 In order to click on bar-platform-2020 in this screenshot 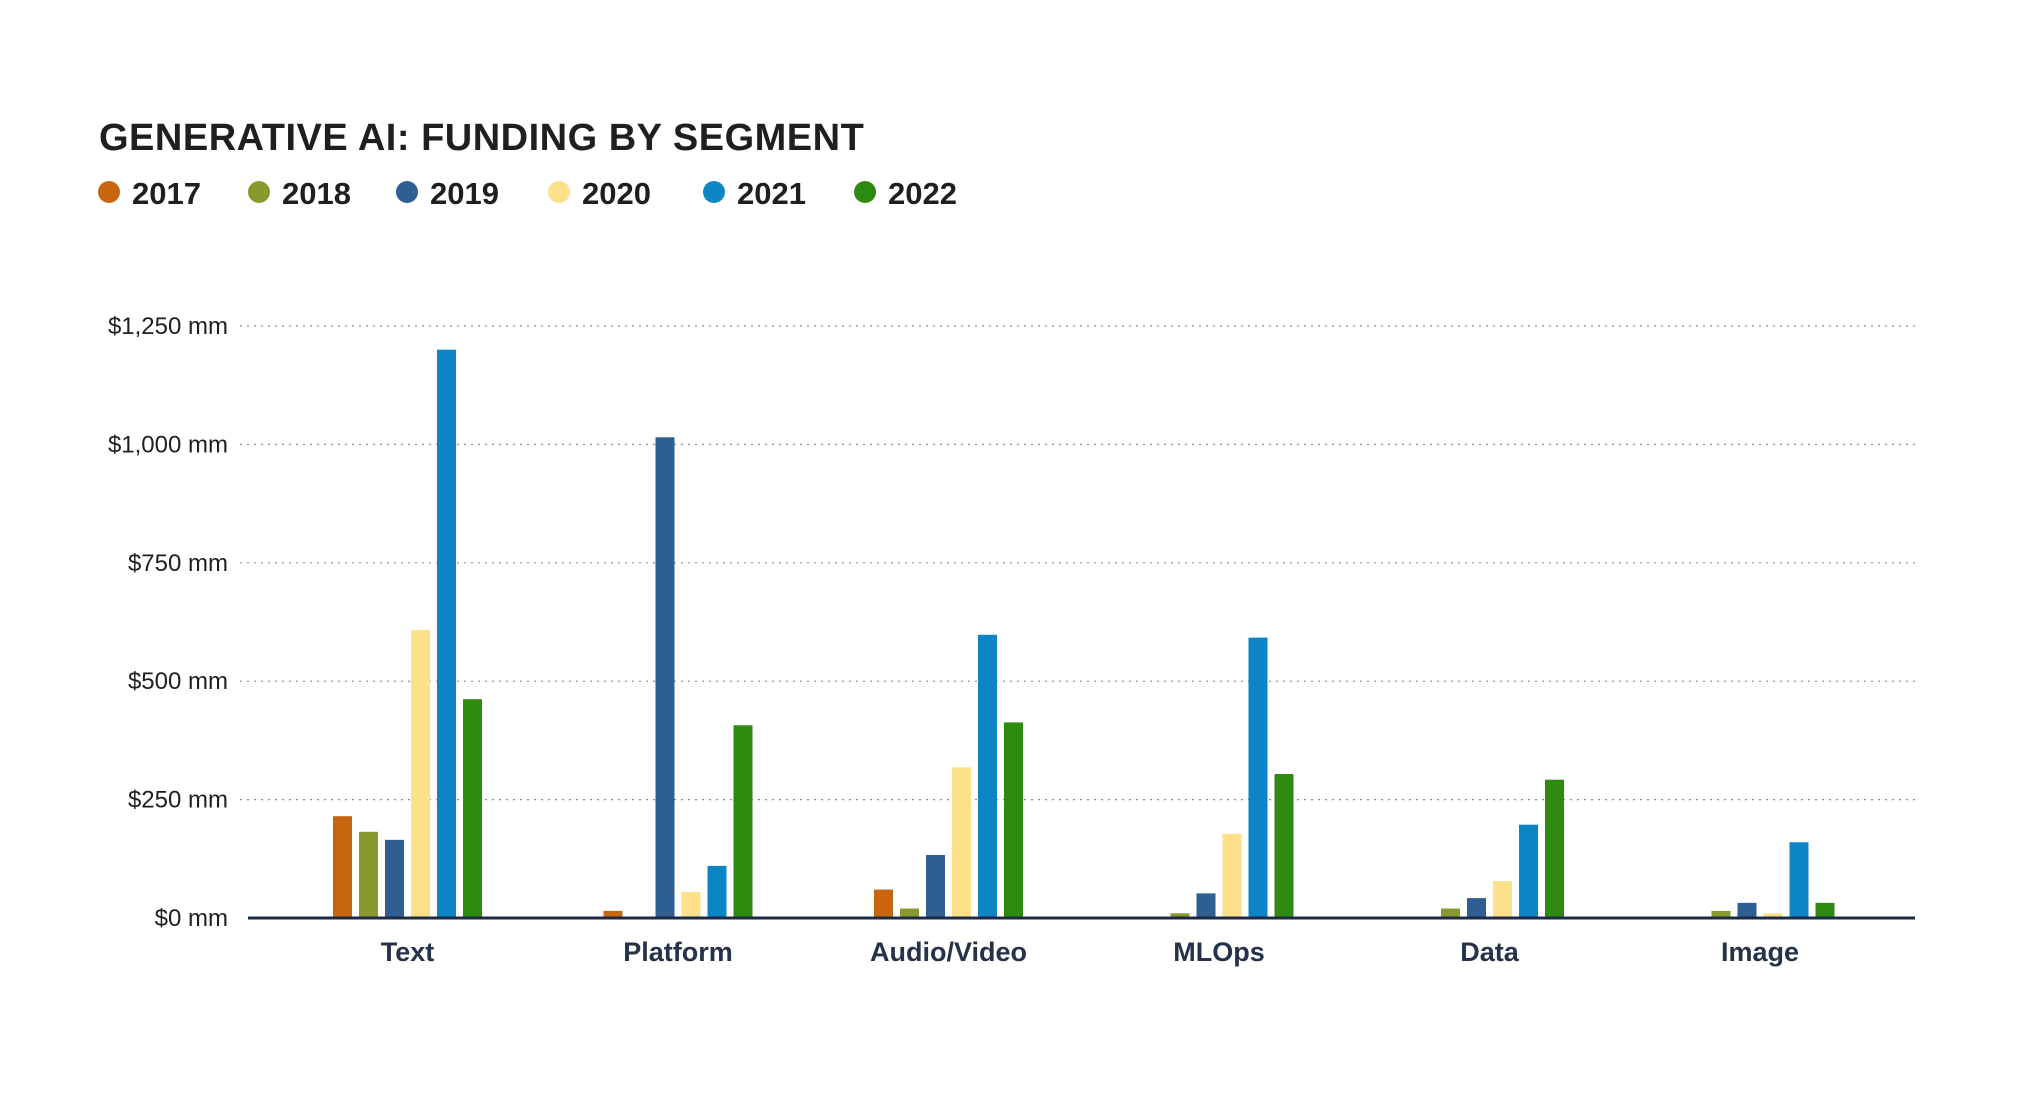, I will do `click(691, 904)`.